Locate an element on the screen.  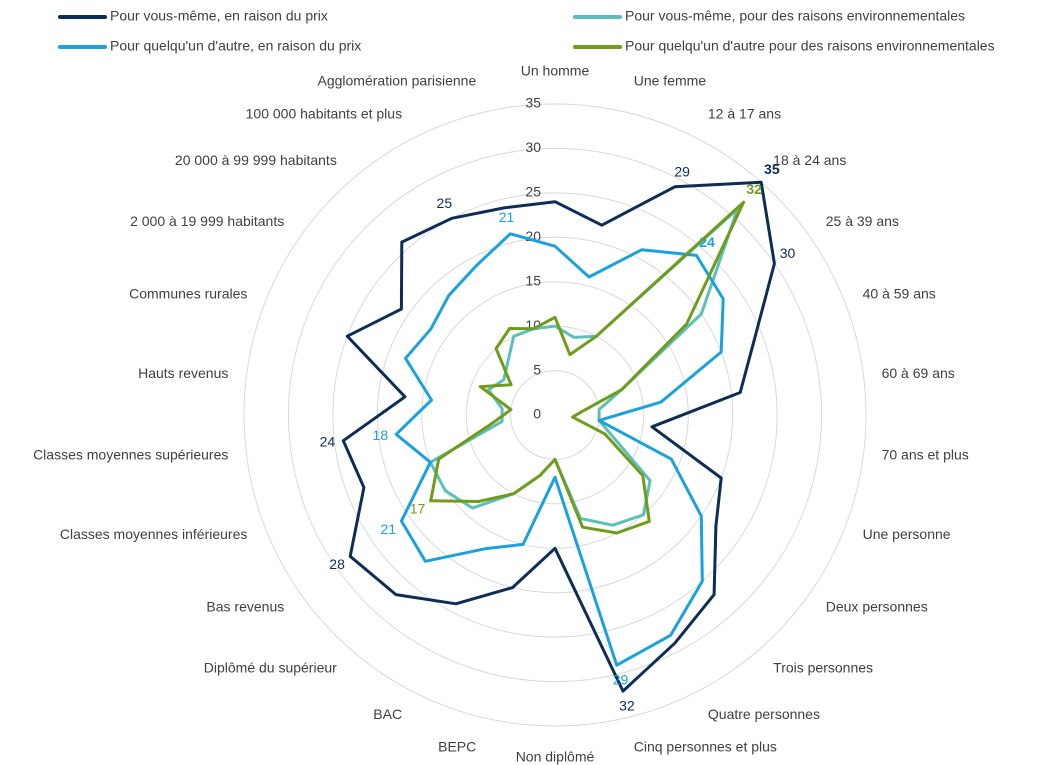
data-label: 17 is located at coordinates (418, 509).